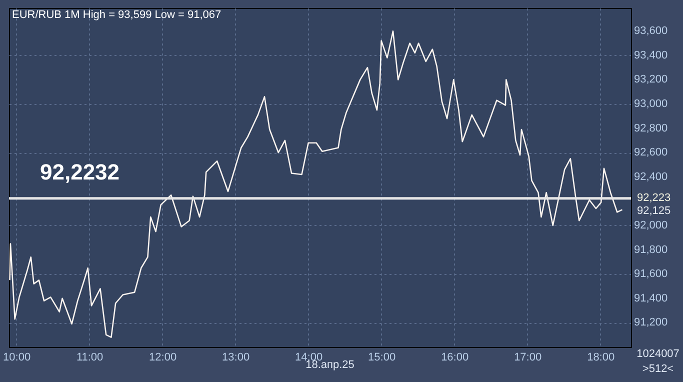  I want to click on x-tick-label: 13:00, so click(236, 358).